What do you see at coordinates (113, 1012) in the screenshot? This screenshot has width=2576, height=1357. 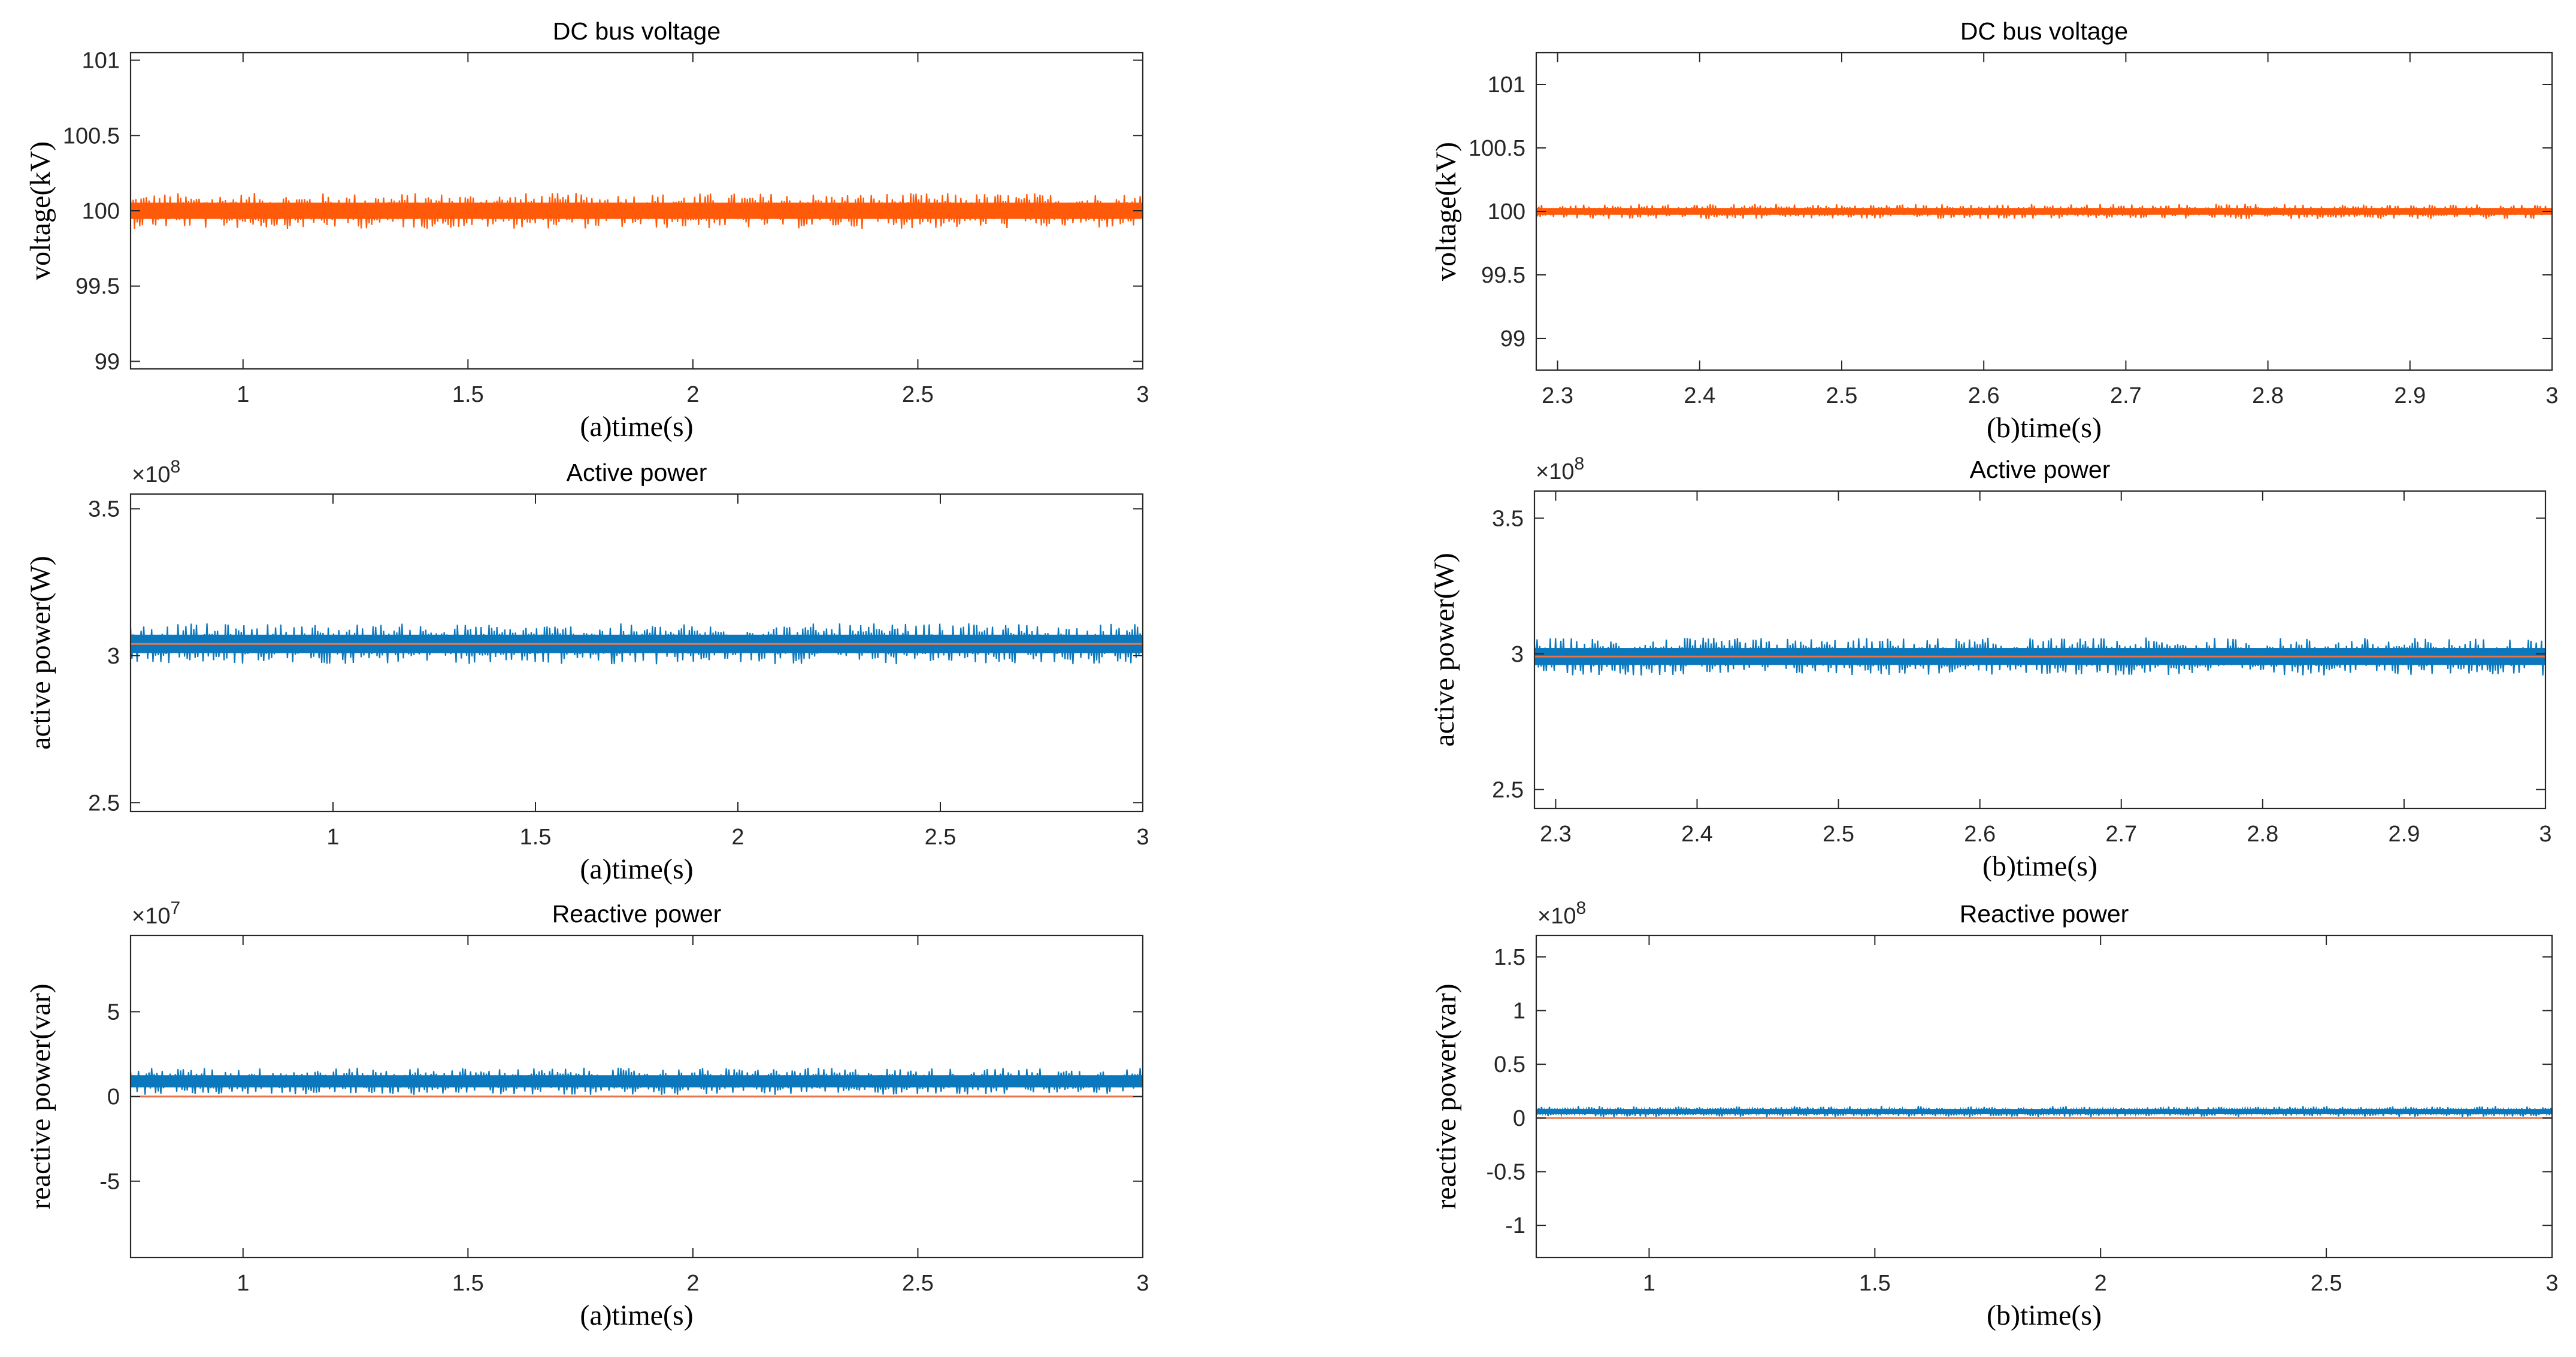 I see `y-tick-label: 5` at bounding box center [113, 1012].